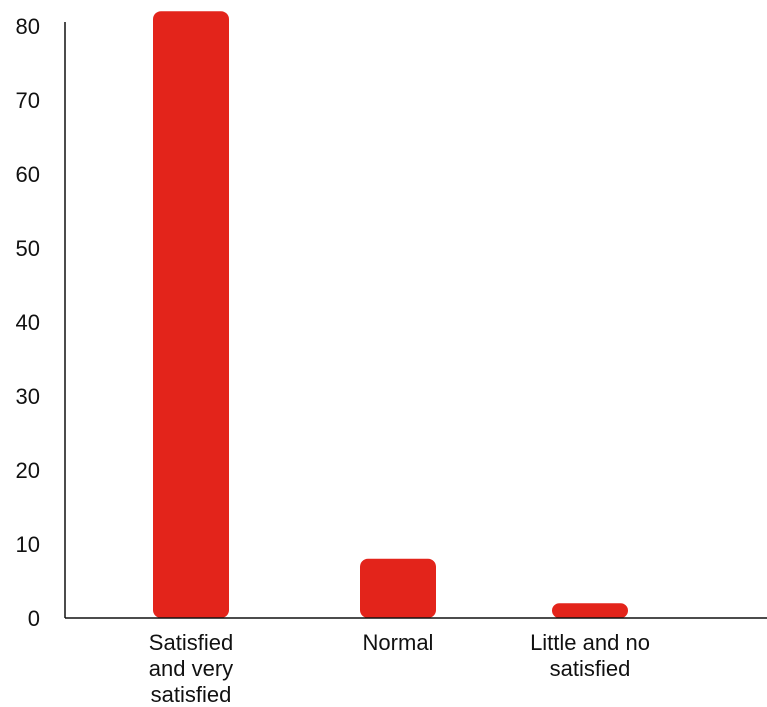  I want to click on x-category-label-line: and very, so click(191, 668).